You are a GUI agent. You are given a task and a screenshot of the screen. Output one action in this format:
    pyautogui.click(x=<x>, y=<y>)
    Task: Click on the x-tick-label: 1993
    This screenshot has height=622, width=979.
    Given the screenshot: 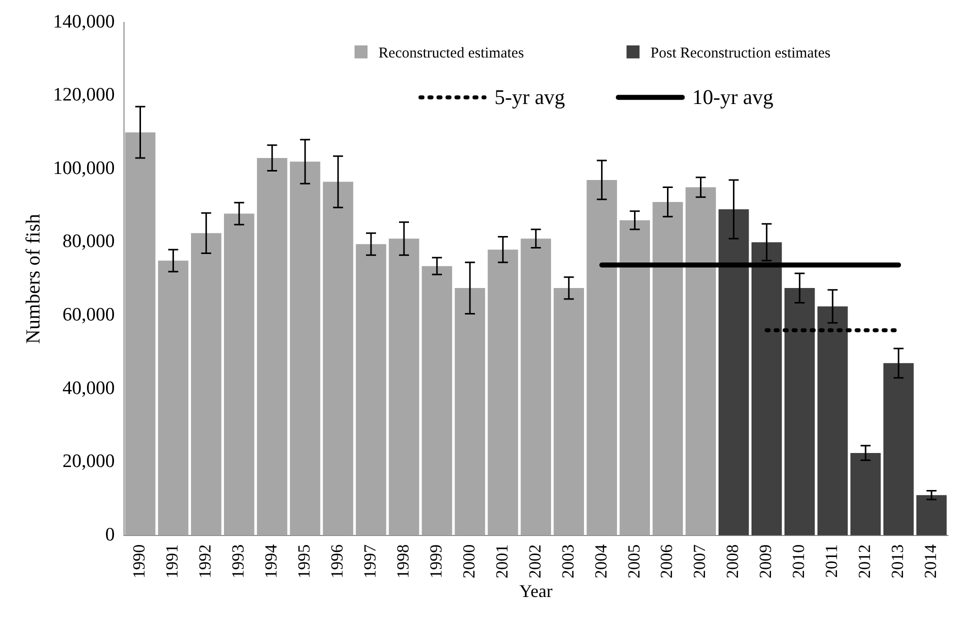 What is the action you would take?
    pyautogui.click(x=238, y=561)
    